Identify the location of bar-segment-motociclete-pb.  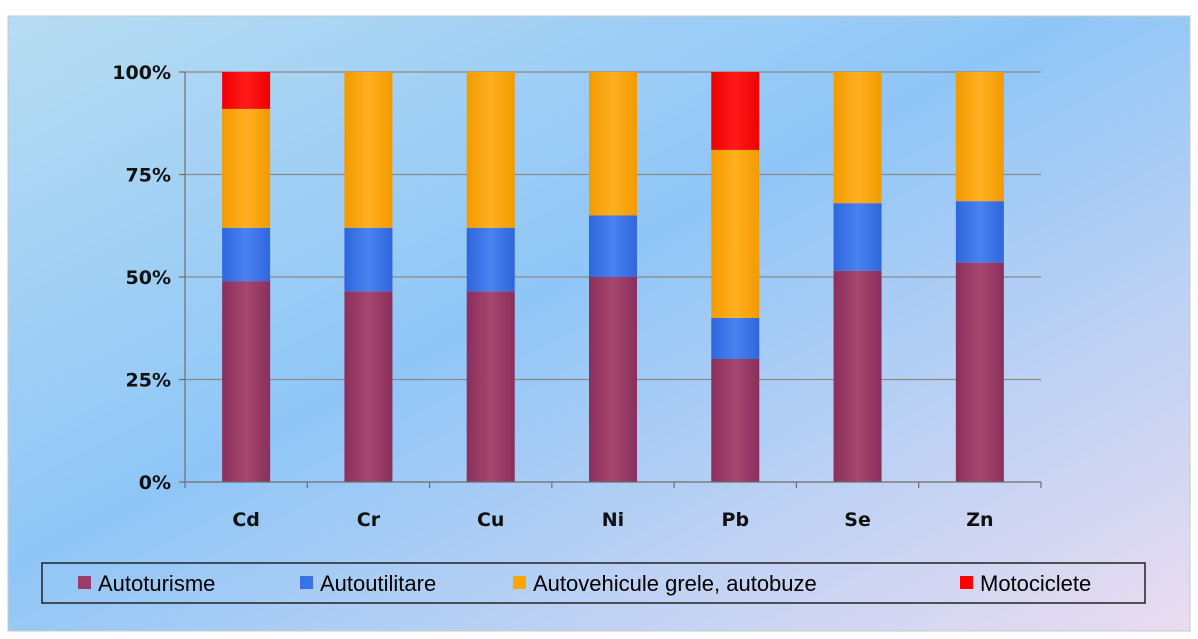
(735, 111).